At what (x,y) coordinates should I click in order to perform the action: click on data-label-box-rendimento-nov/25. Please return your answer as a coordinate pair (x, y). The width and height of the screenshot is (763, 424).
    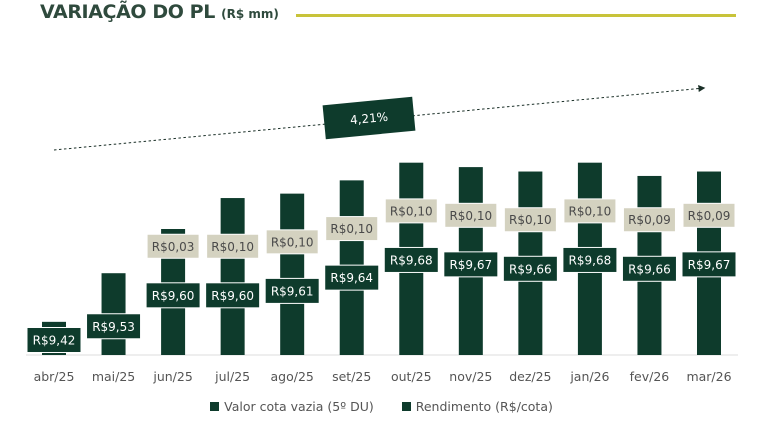
    Looking at the image, I should click on (471, 215).